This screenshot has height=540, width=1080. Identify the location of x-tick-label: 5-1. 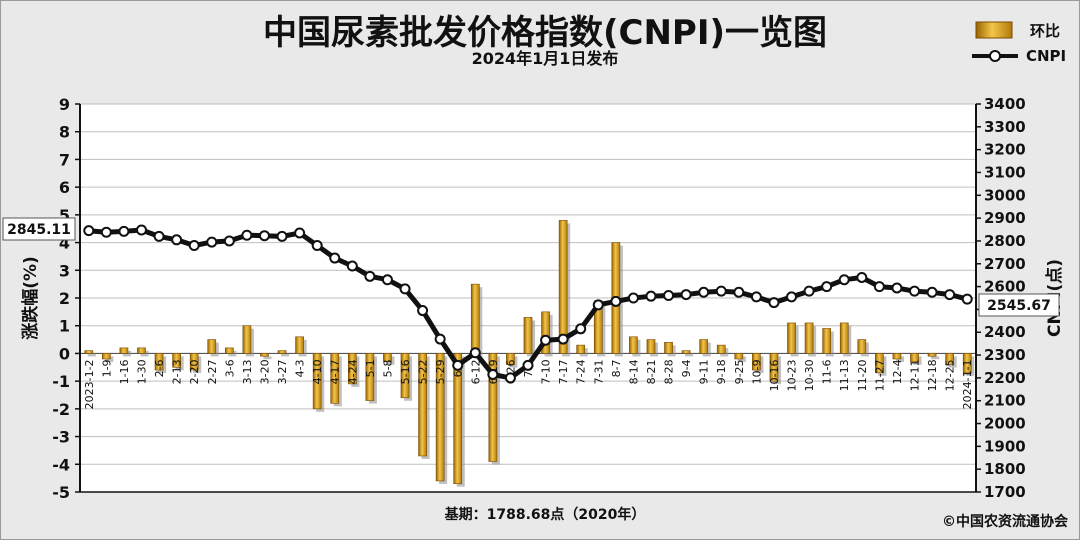
(370, 368).